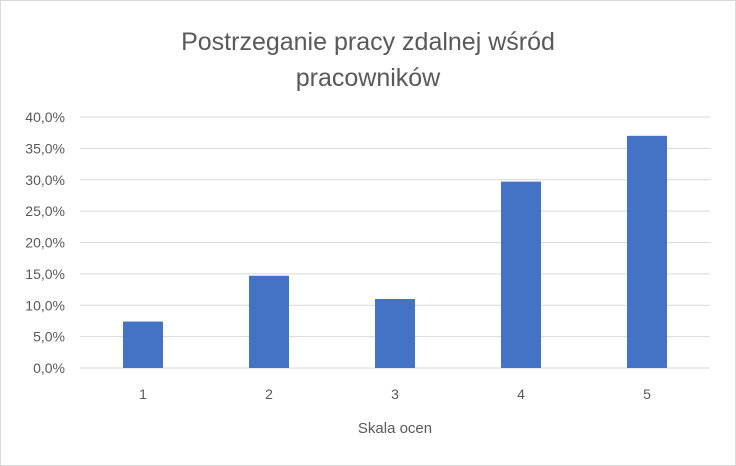 This screenshot has width=736, height=466. What do you see at coordinates (269, 394) in the screenshot?
I see `x-tick-label: 2` at bounding box center [269, 394].